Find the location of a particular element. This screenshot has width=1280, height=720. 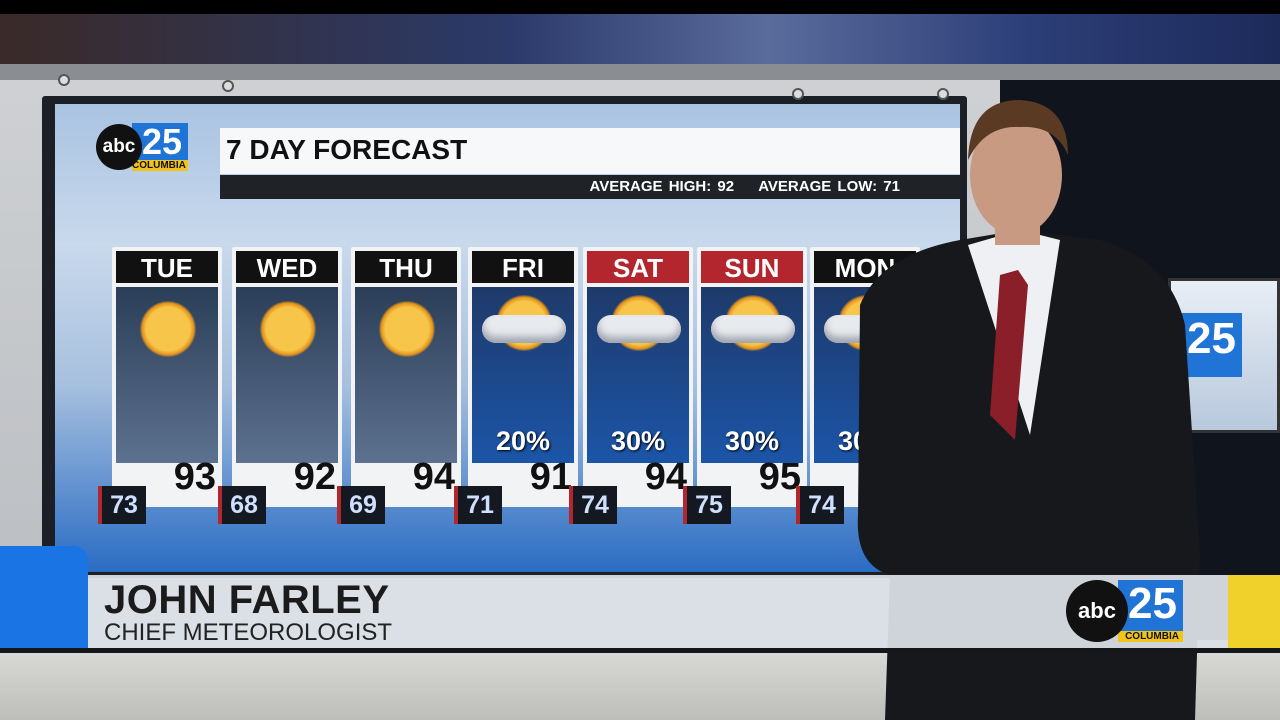

average-low: AVERAGE LOW: 71 is located at coordinates (829, 186).